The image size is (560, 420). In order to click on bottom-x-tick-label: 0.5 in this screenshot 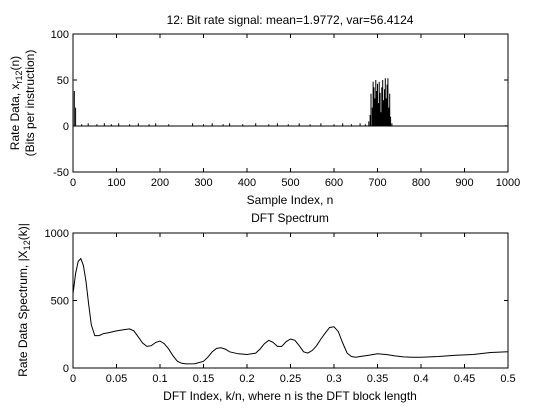, I will do `click(507, 379)`.